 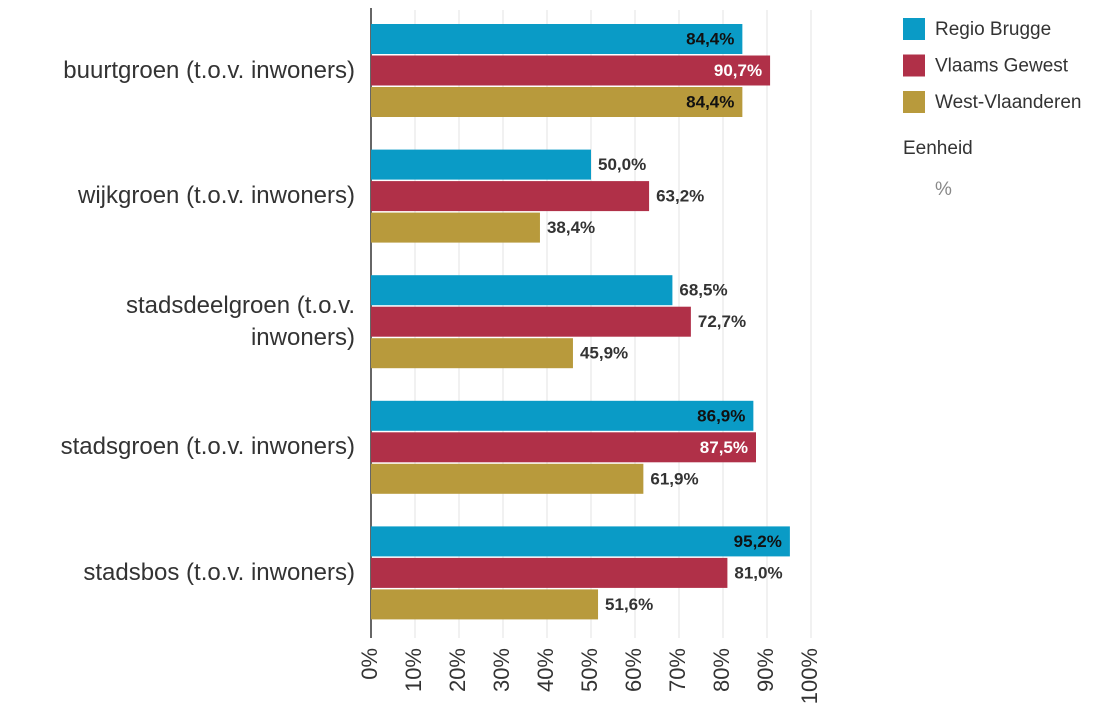 What do you see at coordinates (738, 70) in the screenshot?
I see `data-label: 90,7%` at bounding box center [738, 70].